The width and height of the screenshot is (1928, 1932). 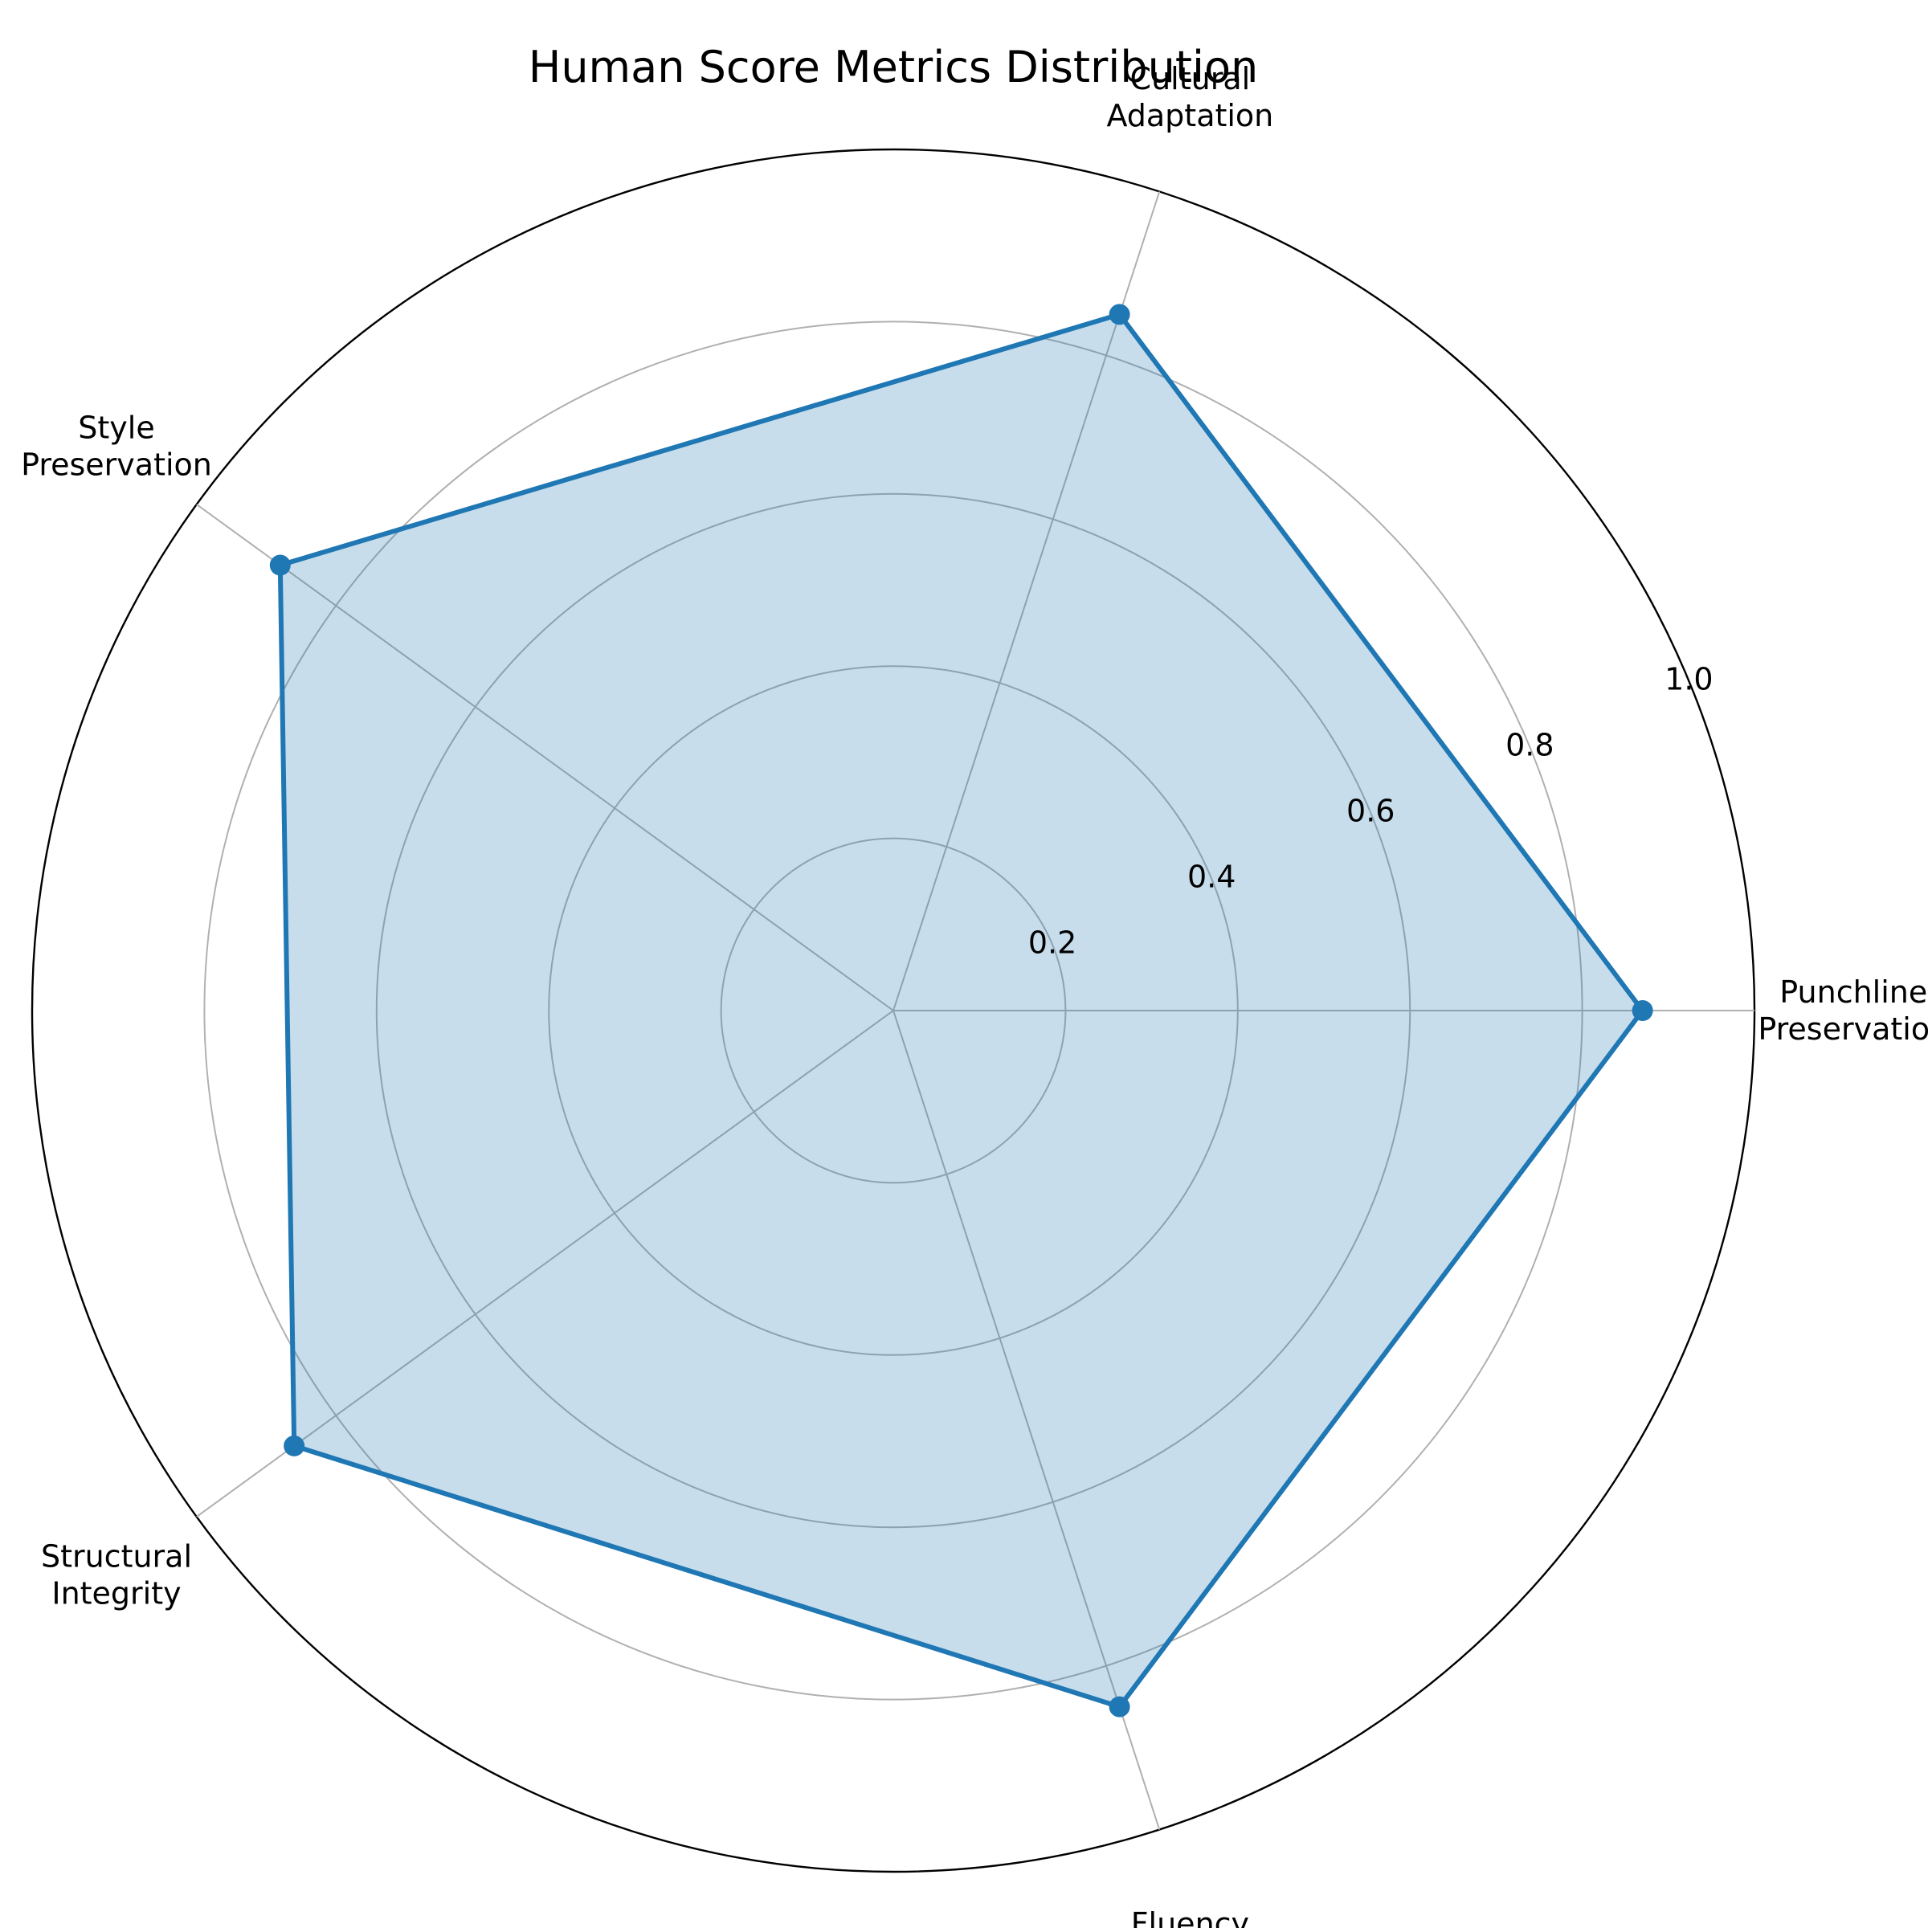 I want to click on category-label: Cultural Adaptation, so click(x=1189, y=97).